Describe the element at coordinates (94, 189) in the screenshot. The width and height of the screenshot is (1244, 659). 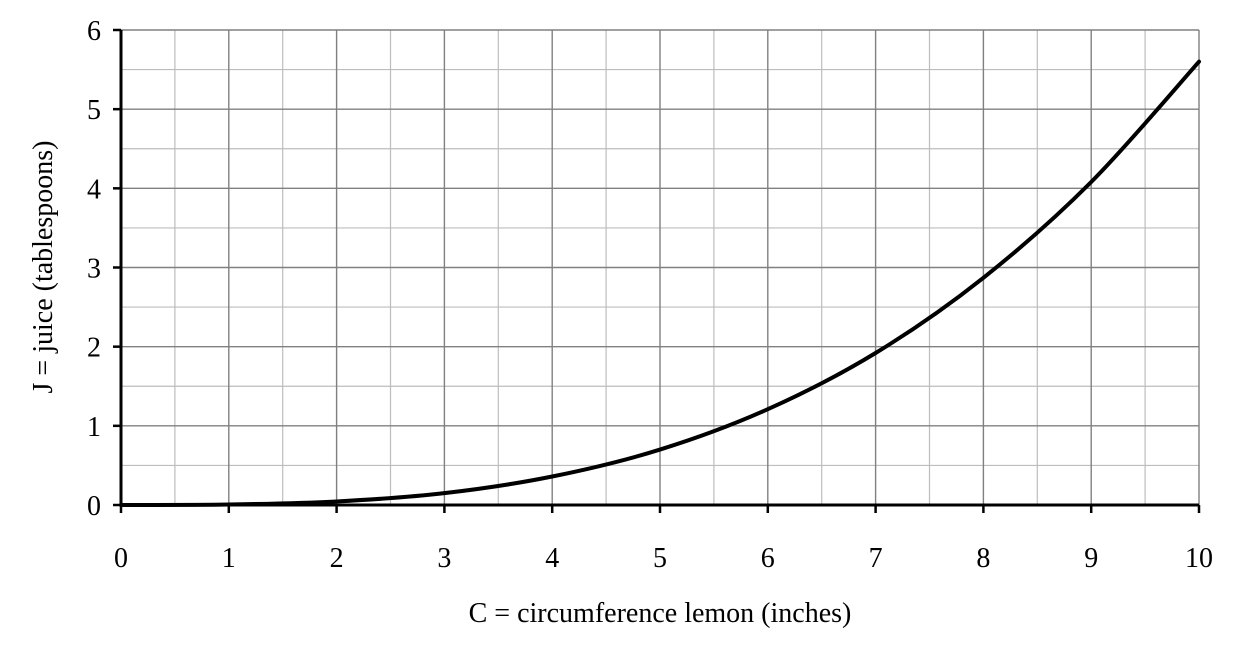
I see `y-tick-label: 4` at that location.